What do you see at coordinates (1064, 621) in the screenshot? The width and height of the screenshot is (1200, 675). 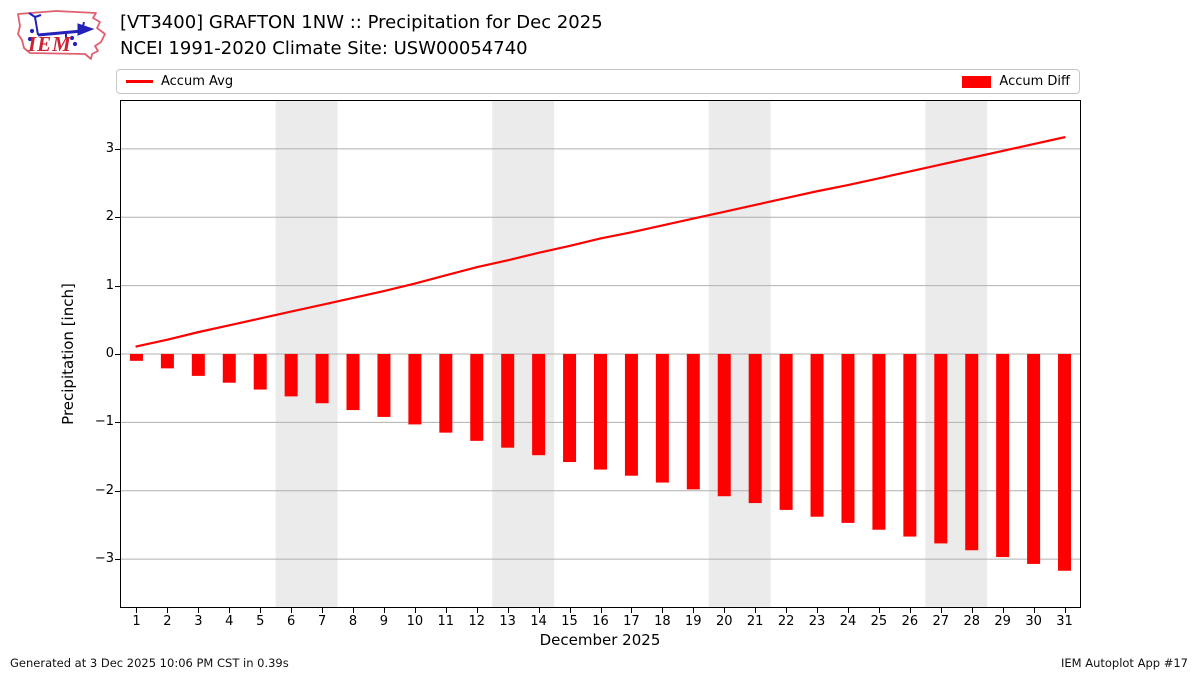 I see `x-tick-label: 31` at bounding box center [1064, 621].